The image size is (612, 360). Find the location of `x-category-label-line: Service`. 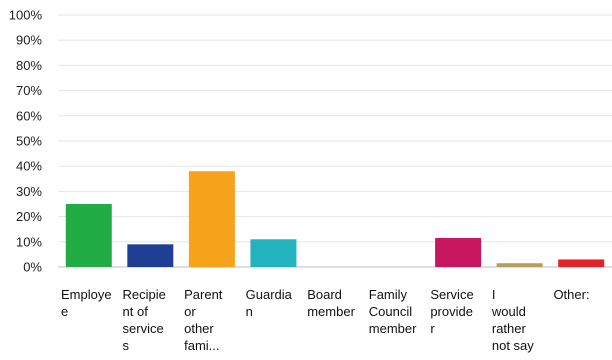

x-category-label-line: Service is located at coordinates (452, 294).